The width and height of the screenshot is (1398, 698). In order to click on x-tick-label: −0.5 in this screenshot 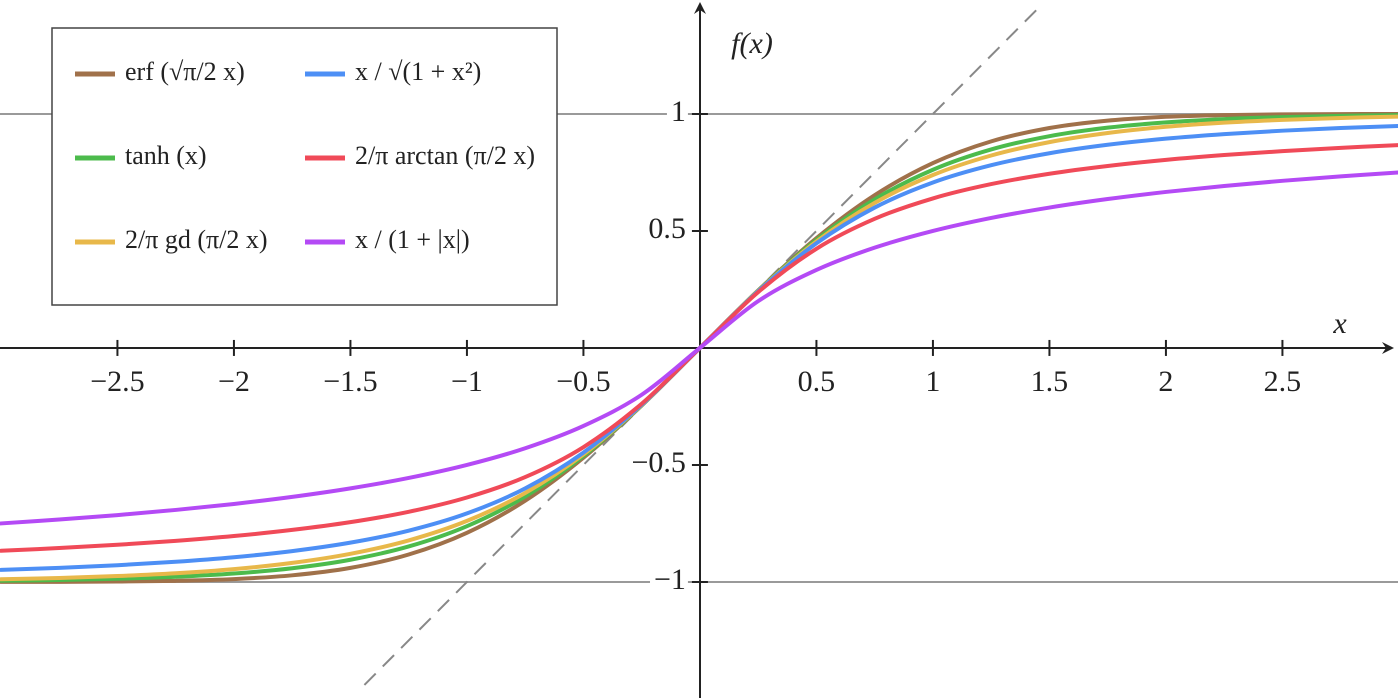, I will do `click(583, 381)`.